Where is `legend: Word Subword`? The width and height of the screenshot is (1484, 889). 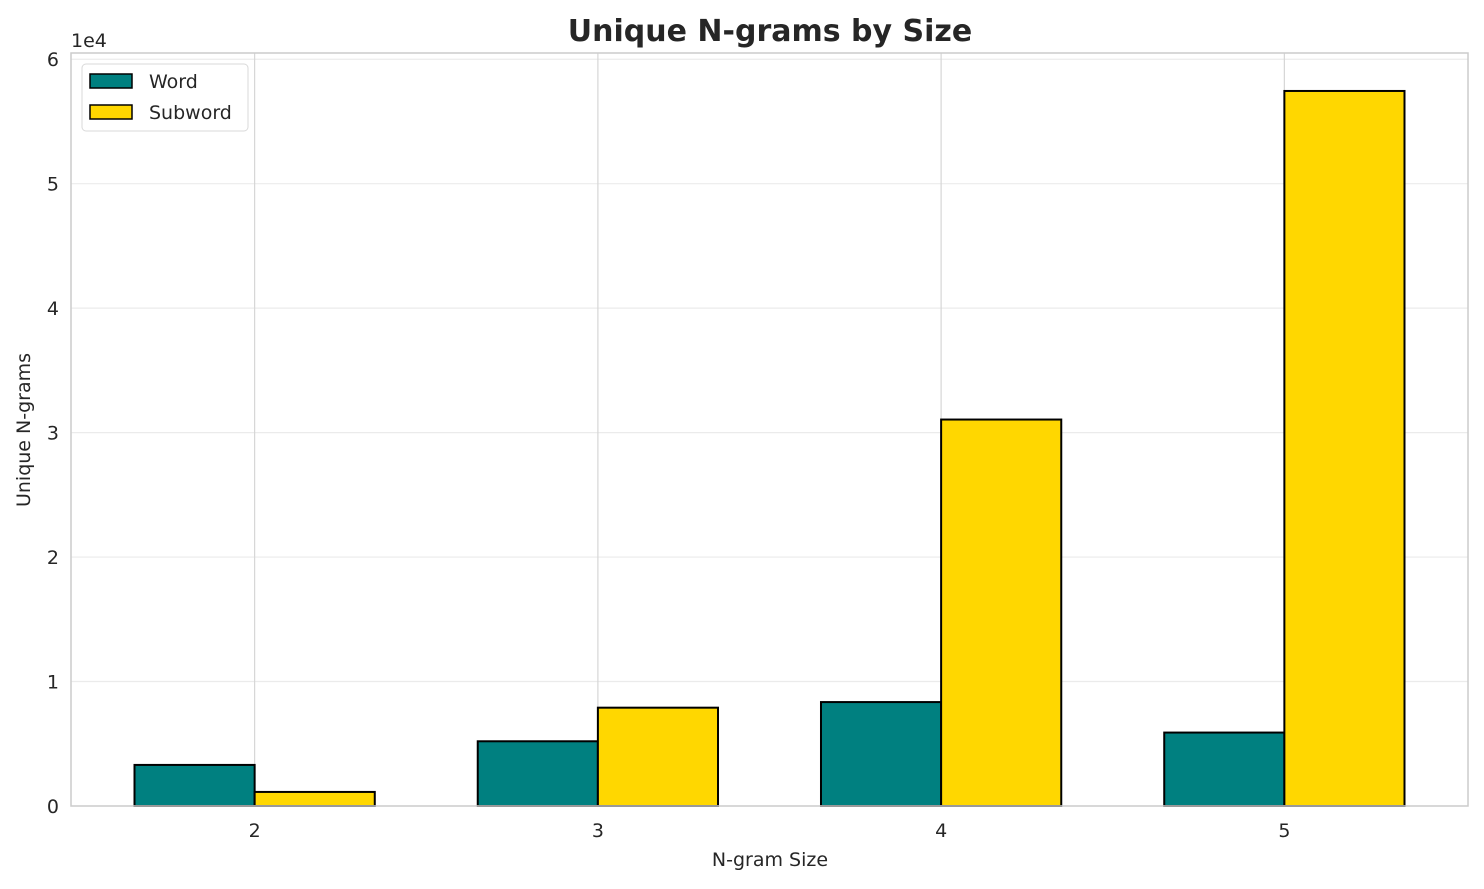 legend: Word Subword is located at coordinates (165, 97).